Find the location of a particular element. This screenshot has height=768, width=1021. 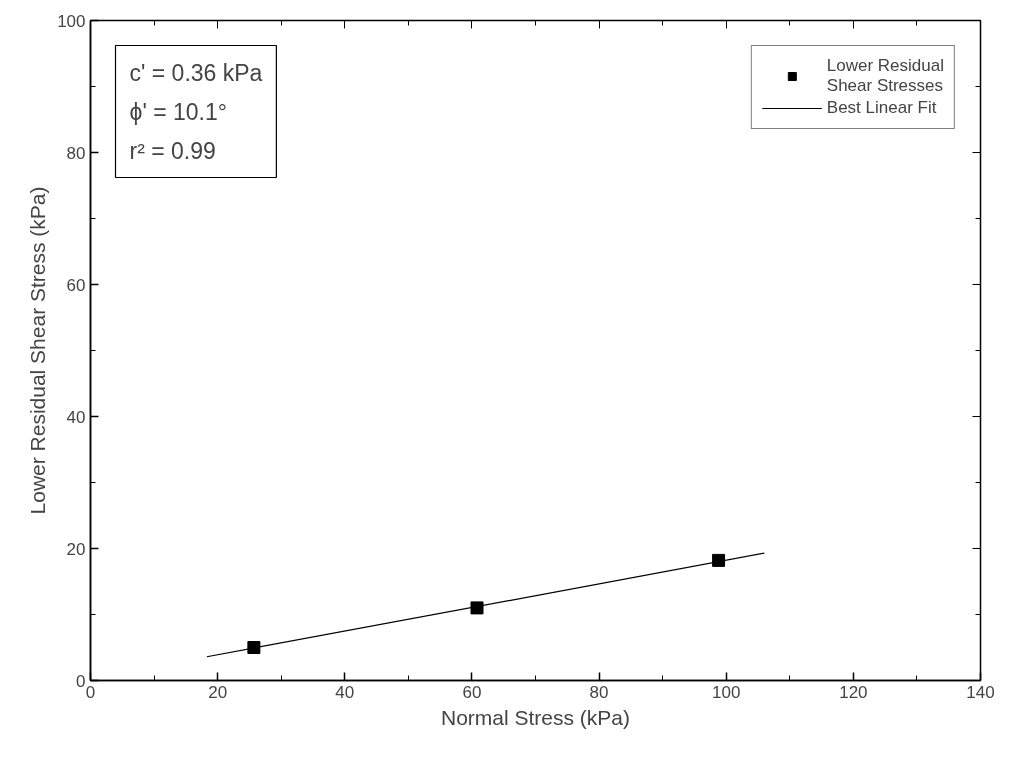

y-tick-label: 80 is located at coordinates (76, 153).